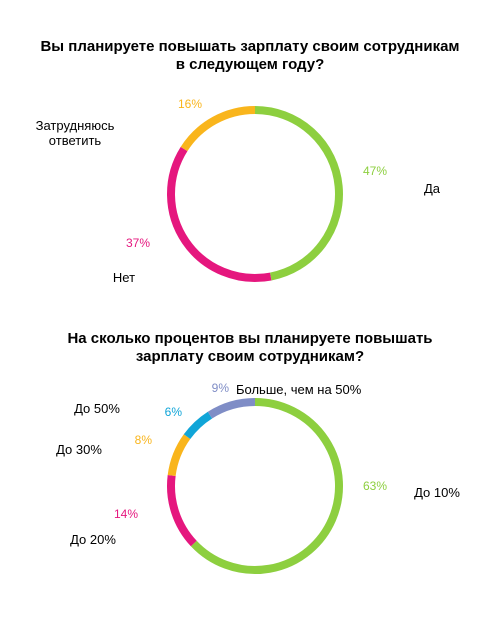 The width and height of the screenshot is (500, 626). Describe the element at coordinates (375, 486) in the screenshot. I see `chart2-value-label-0: 63%` at that location.